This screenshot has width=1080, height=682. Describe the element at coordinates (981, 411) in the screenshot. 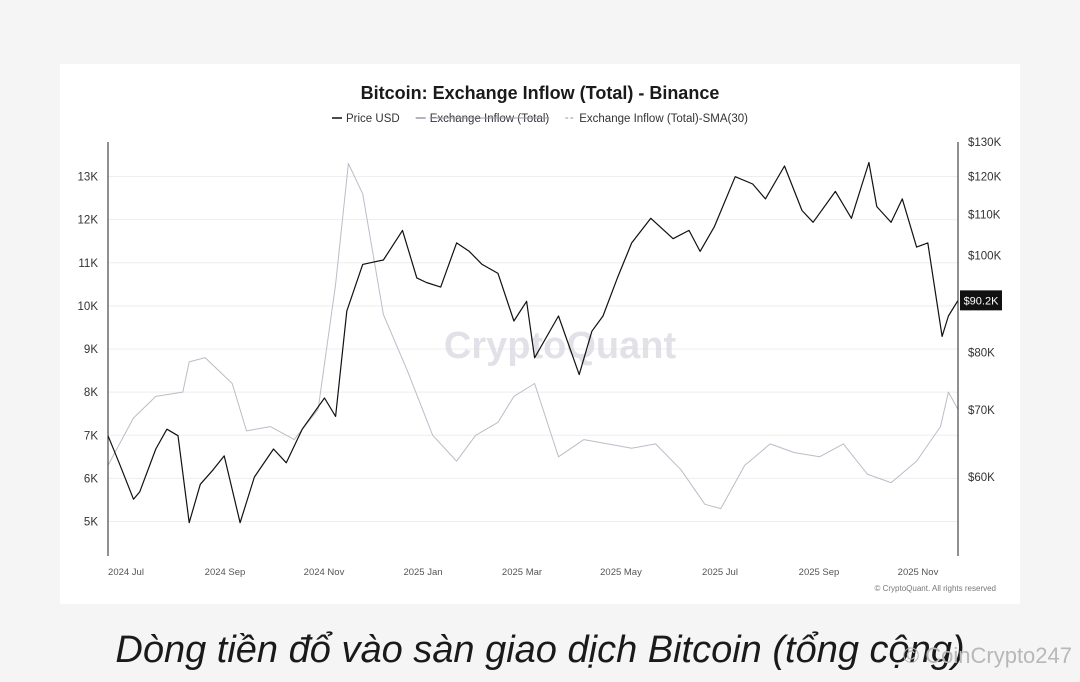

I see `right-tick-label: $70K` at that location.